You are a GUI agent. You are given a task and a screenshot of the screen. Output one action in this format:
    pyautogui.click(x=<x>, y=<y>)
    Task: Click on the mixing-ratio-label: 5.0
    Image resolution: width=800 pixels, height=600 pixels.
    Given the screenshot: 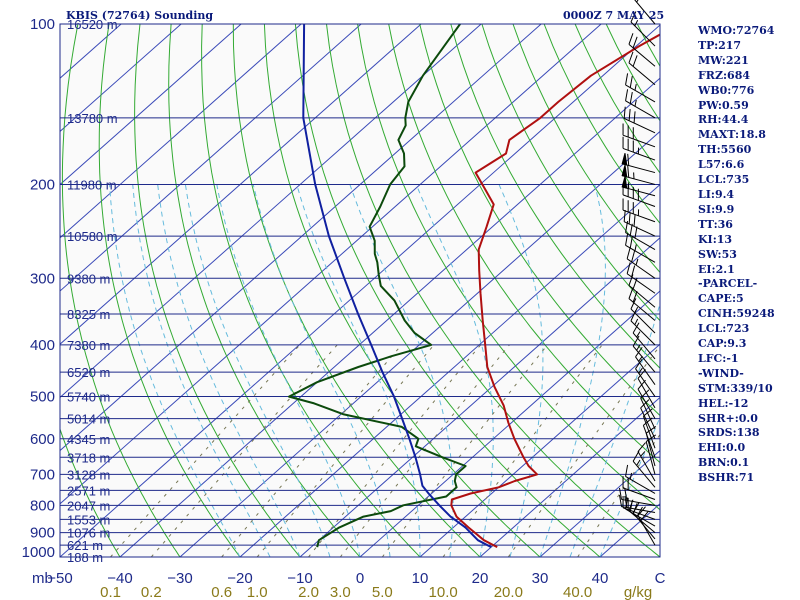 What is the action you would take?
    pyautogui.click(x=382, y=592)
    